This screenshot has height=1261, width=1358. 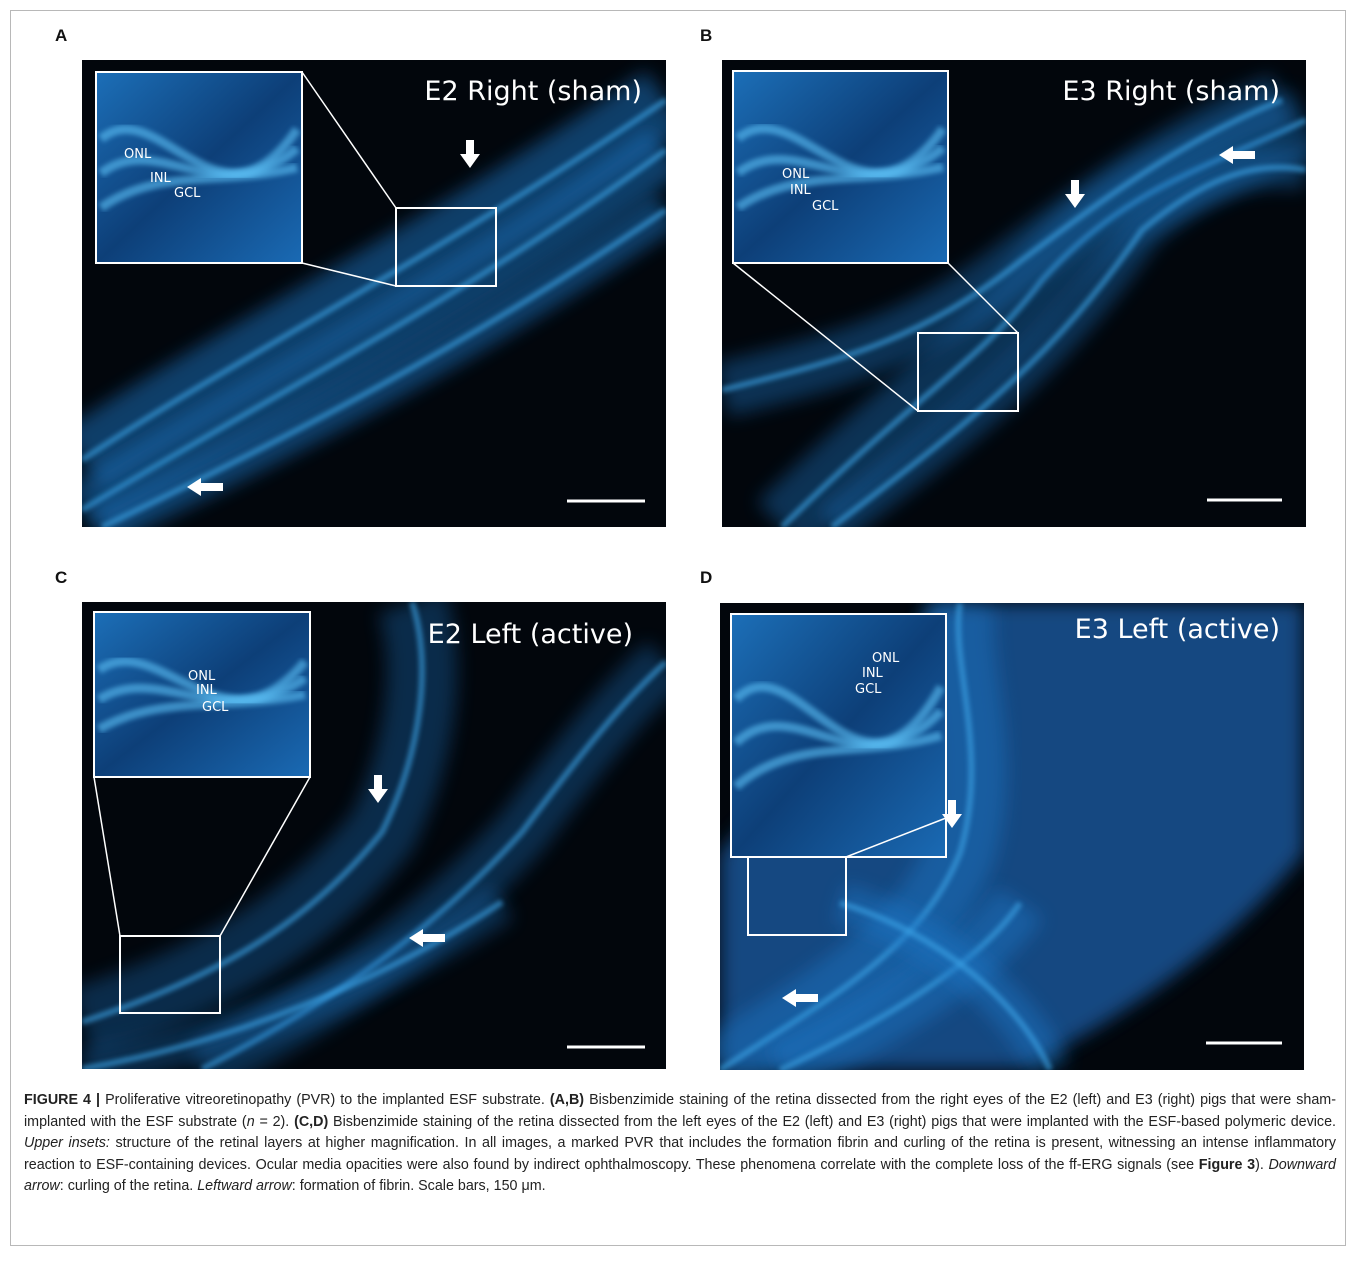 I want to click on caption-segment: )., so click(x=1262, y=1164).